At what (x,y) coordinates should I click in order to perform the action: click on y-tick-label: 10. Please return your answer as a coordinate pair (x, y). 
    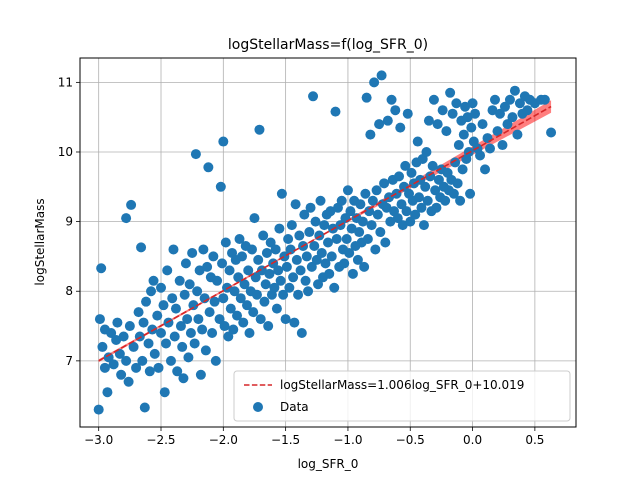
    Looking at the image, I should click on (65, 152).